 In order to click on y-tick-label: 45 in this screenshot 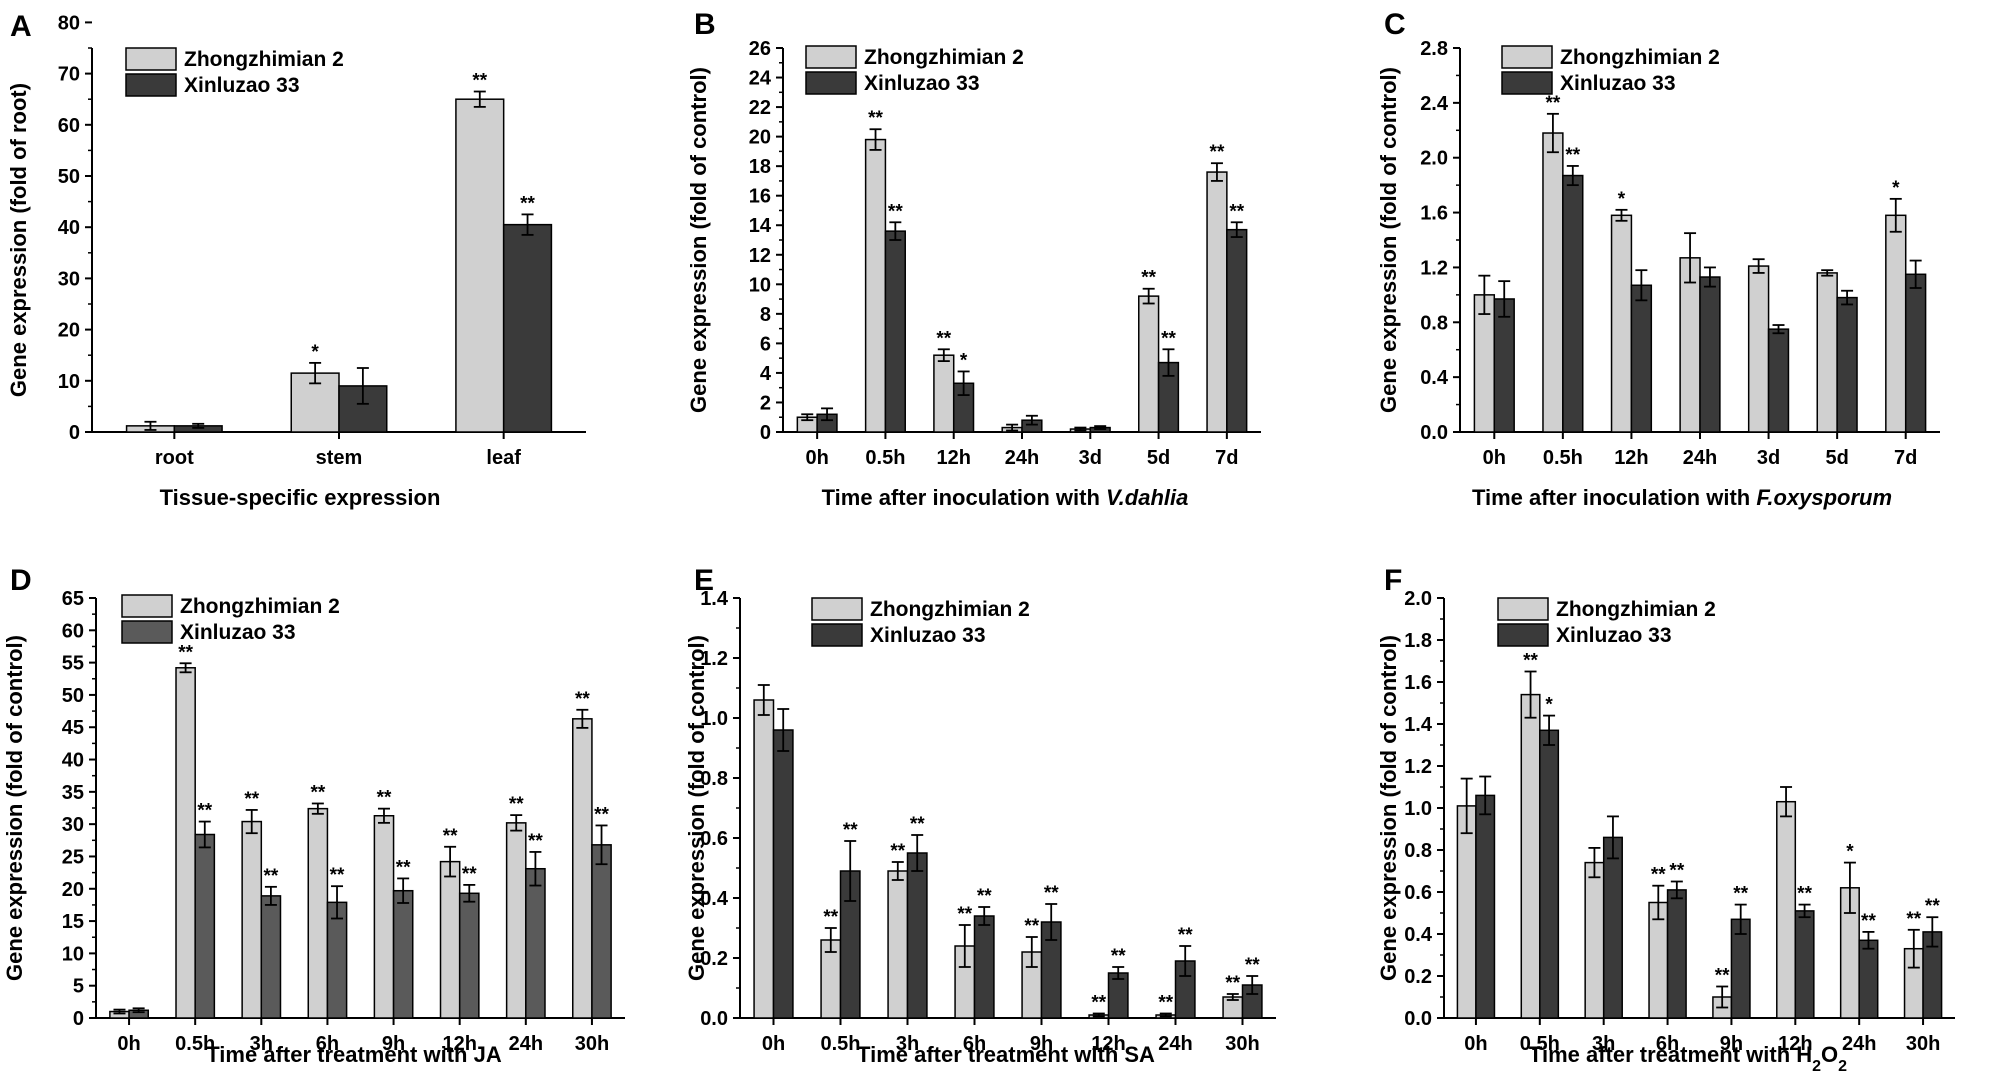, I will do `click(73, 728)`.